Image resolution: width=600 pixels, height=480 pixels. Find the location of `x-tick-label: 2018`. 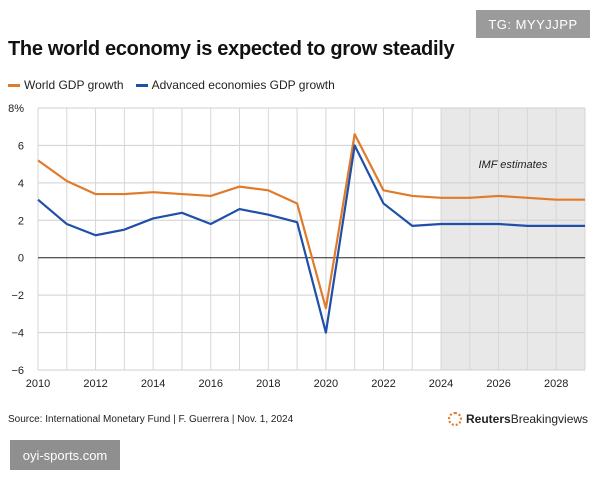

x-tick-label: 2018 is located at coordinates (268, 384).